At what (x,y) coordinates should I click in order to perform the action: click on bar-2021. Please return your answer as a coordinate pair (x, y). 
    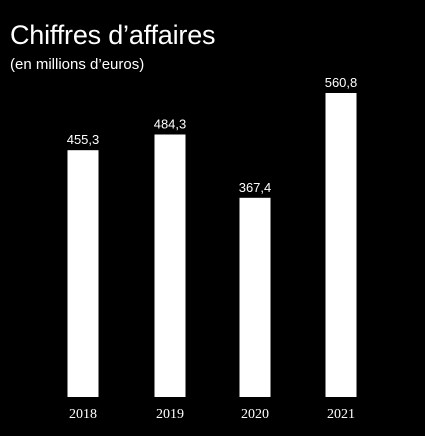
    Looking at the image, I should click on (341, 245).